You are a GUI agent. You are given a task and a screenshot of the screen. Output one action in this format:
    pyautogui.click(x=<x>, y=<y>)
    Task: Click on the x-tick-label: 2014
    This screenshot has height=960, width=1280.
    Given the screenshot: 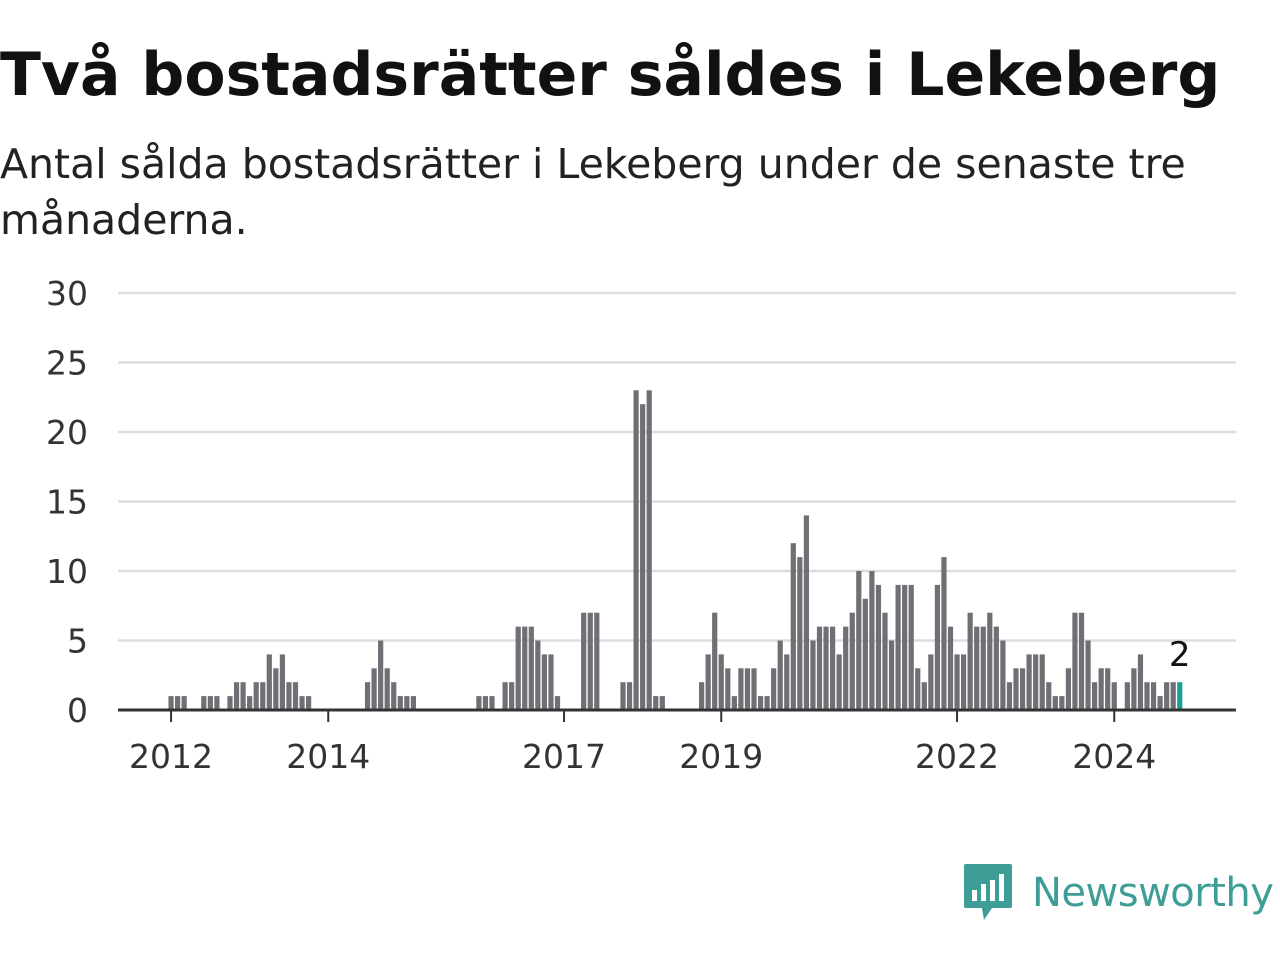 What is the action you would take?
    pyautogui.click(x=328, y=756)
    